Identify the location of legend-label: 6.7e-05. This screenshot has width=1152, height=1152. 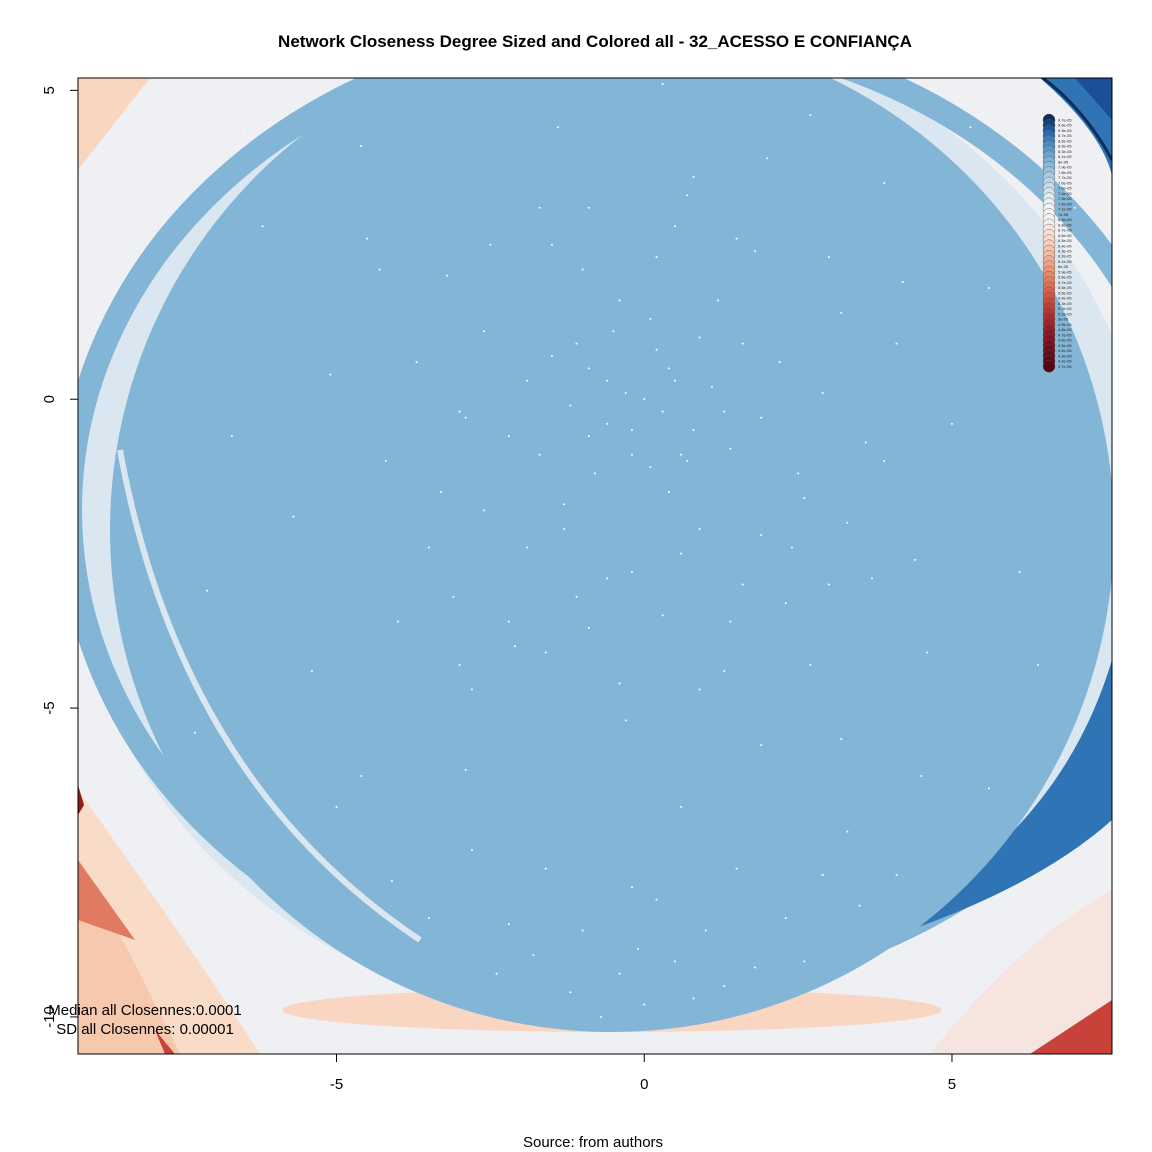
(1065, 230).